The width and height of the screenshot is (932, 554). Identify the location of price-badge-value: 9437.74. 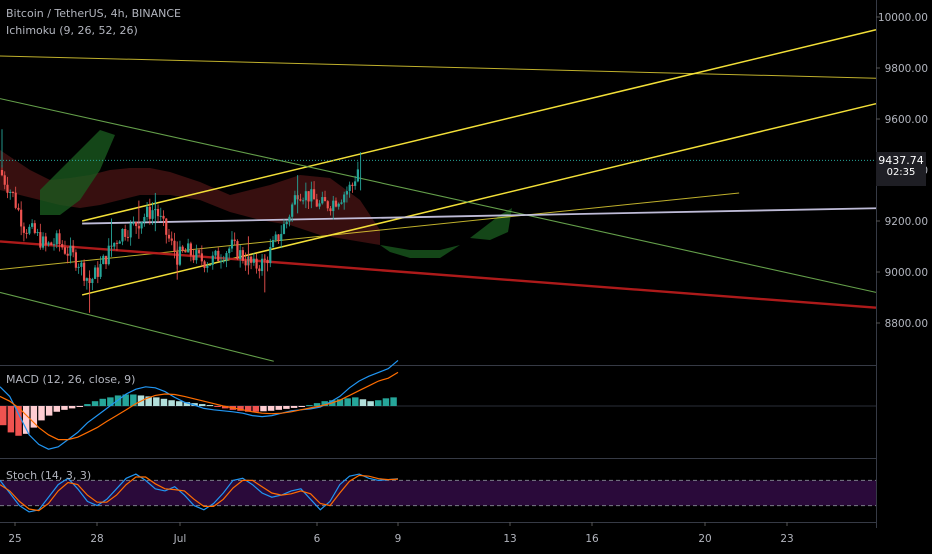
(901, 160).